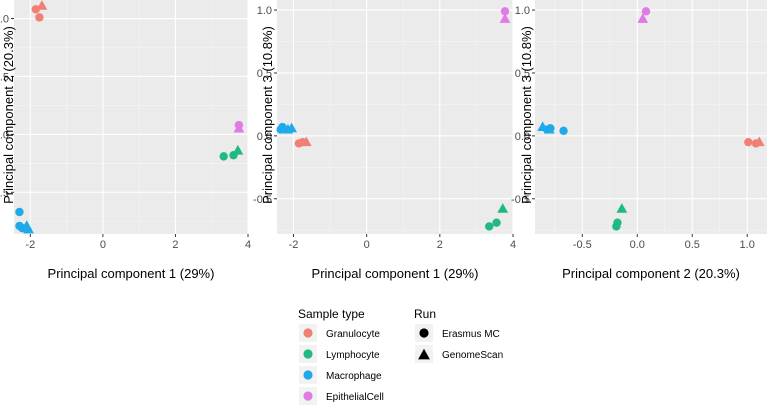 This screenshot has width=767, height=407. Describe the element at coordinates (425, 314) in the screenshot. I see `legend-run-title: Run` at that location.